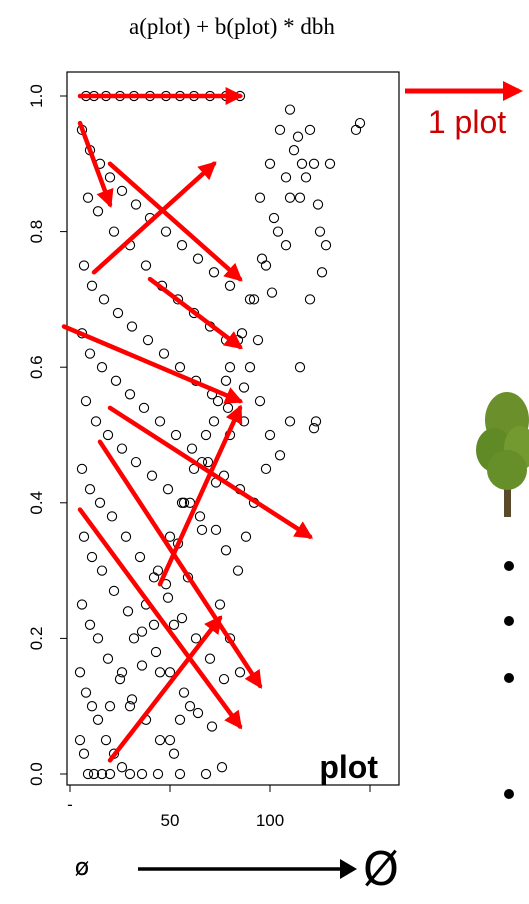 The image size is (529, 904). Describe the element at coordinates (36, 96) in the screenshot. I see `y-tick-label: 1.0` at that location.